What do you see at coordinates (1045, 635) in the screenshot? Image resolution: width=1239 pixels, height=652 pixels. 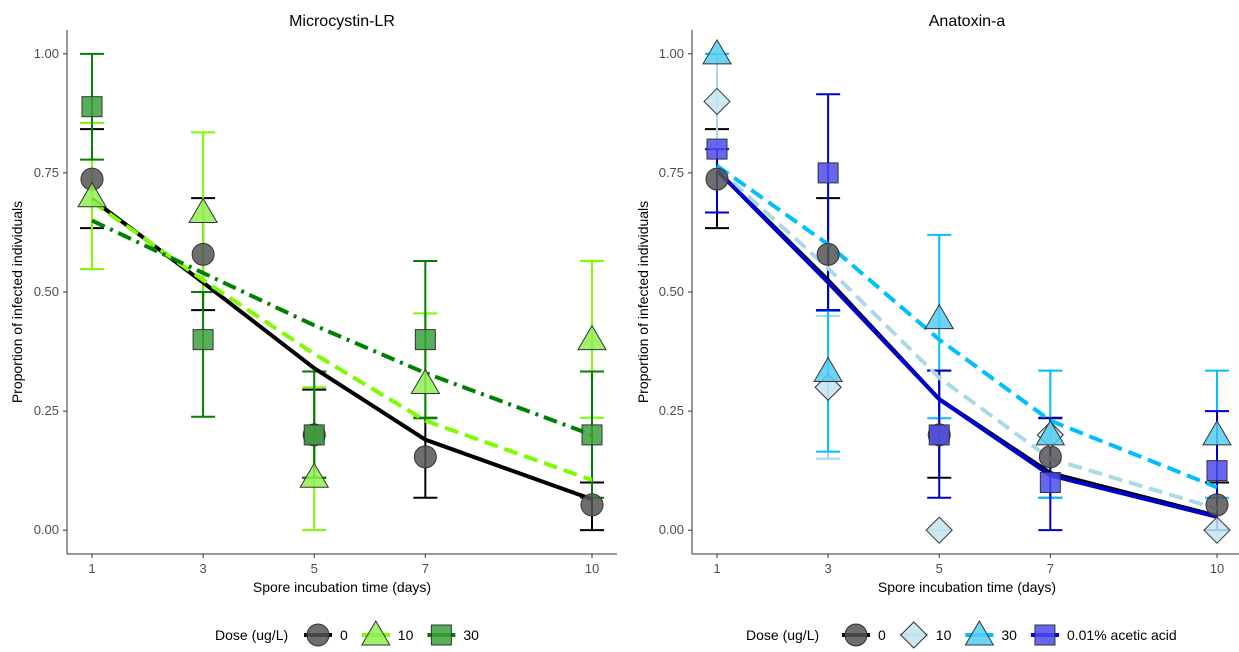 I see `legend-key-0-01-acetic-acid` at bounding box center [1045, 635].